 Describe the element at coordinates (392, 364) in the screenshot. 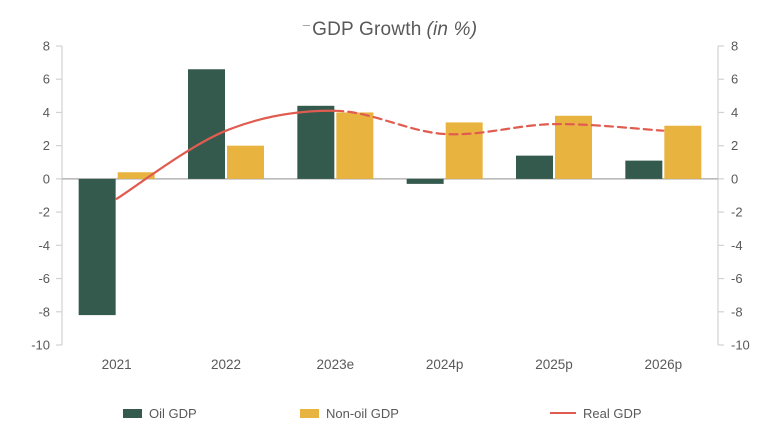

I see `x-axis-labels: 2021 2022 2023e 2024p 2025p 2026p` at that location.